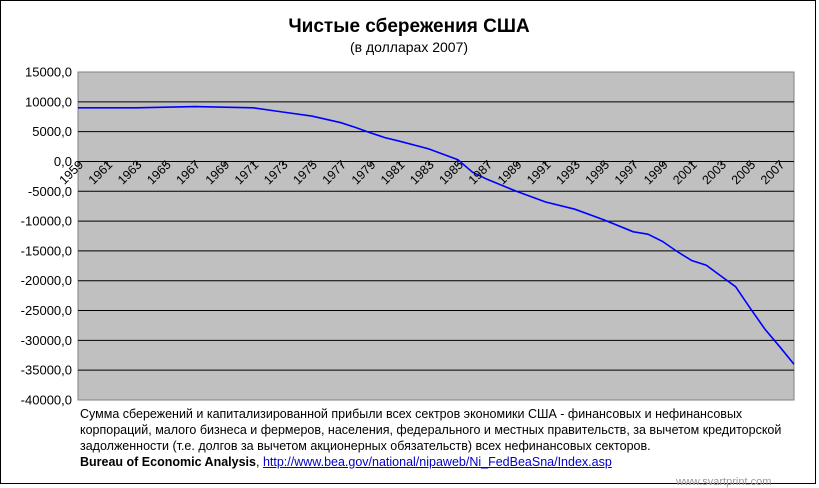 The image size is (819, 488). What do you see at coordinates (48, 72) in the screenshot?
I see `y-tick-label: 15000,0` at bounding box center [48, 72].